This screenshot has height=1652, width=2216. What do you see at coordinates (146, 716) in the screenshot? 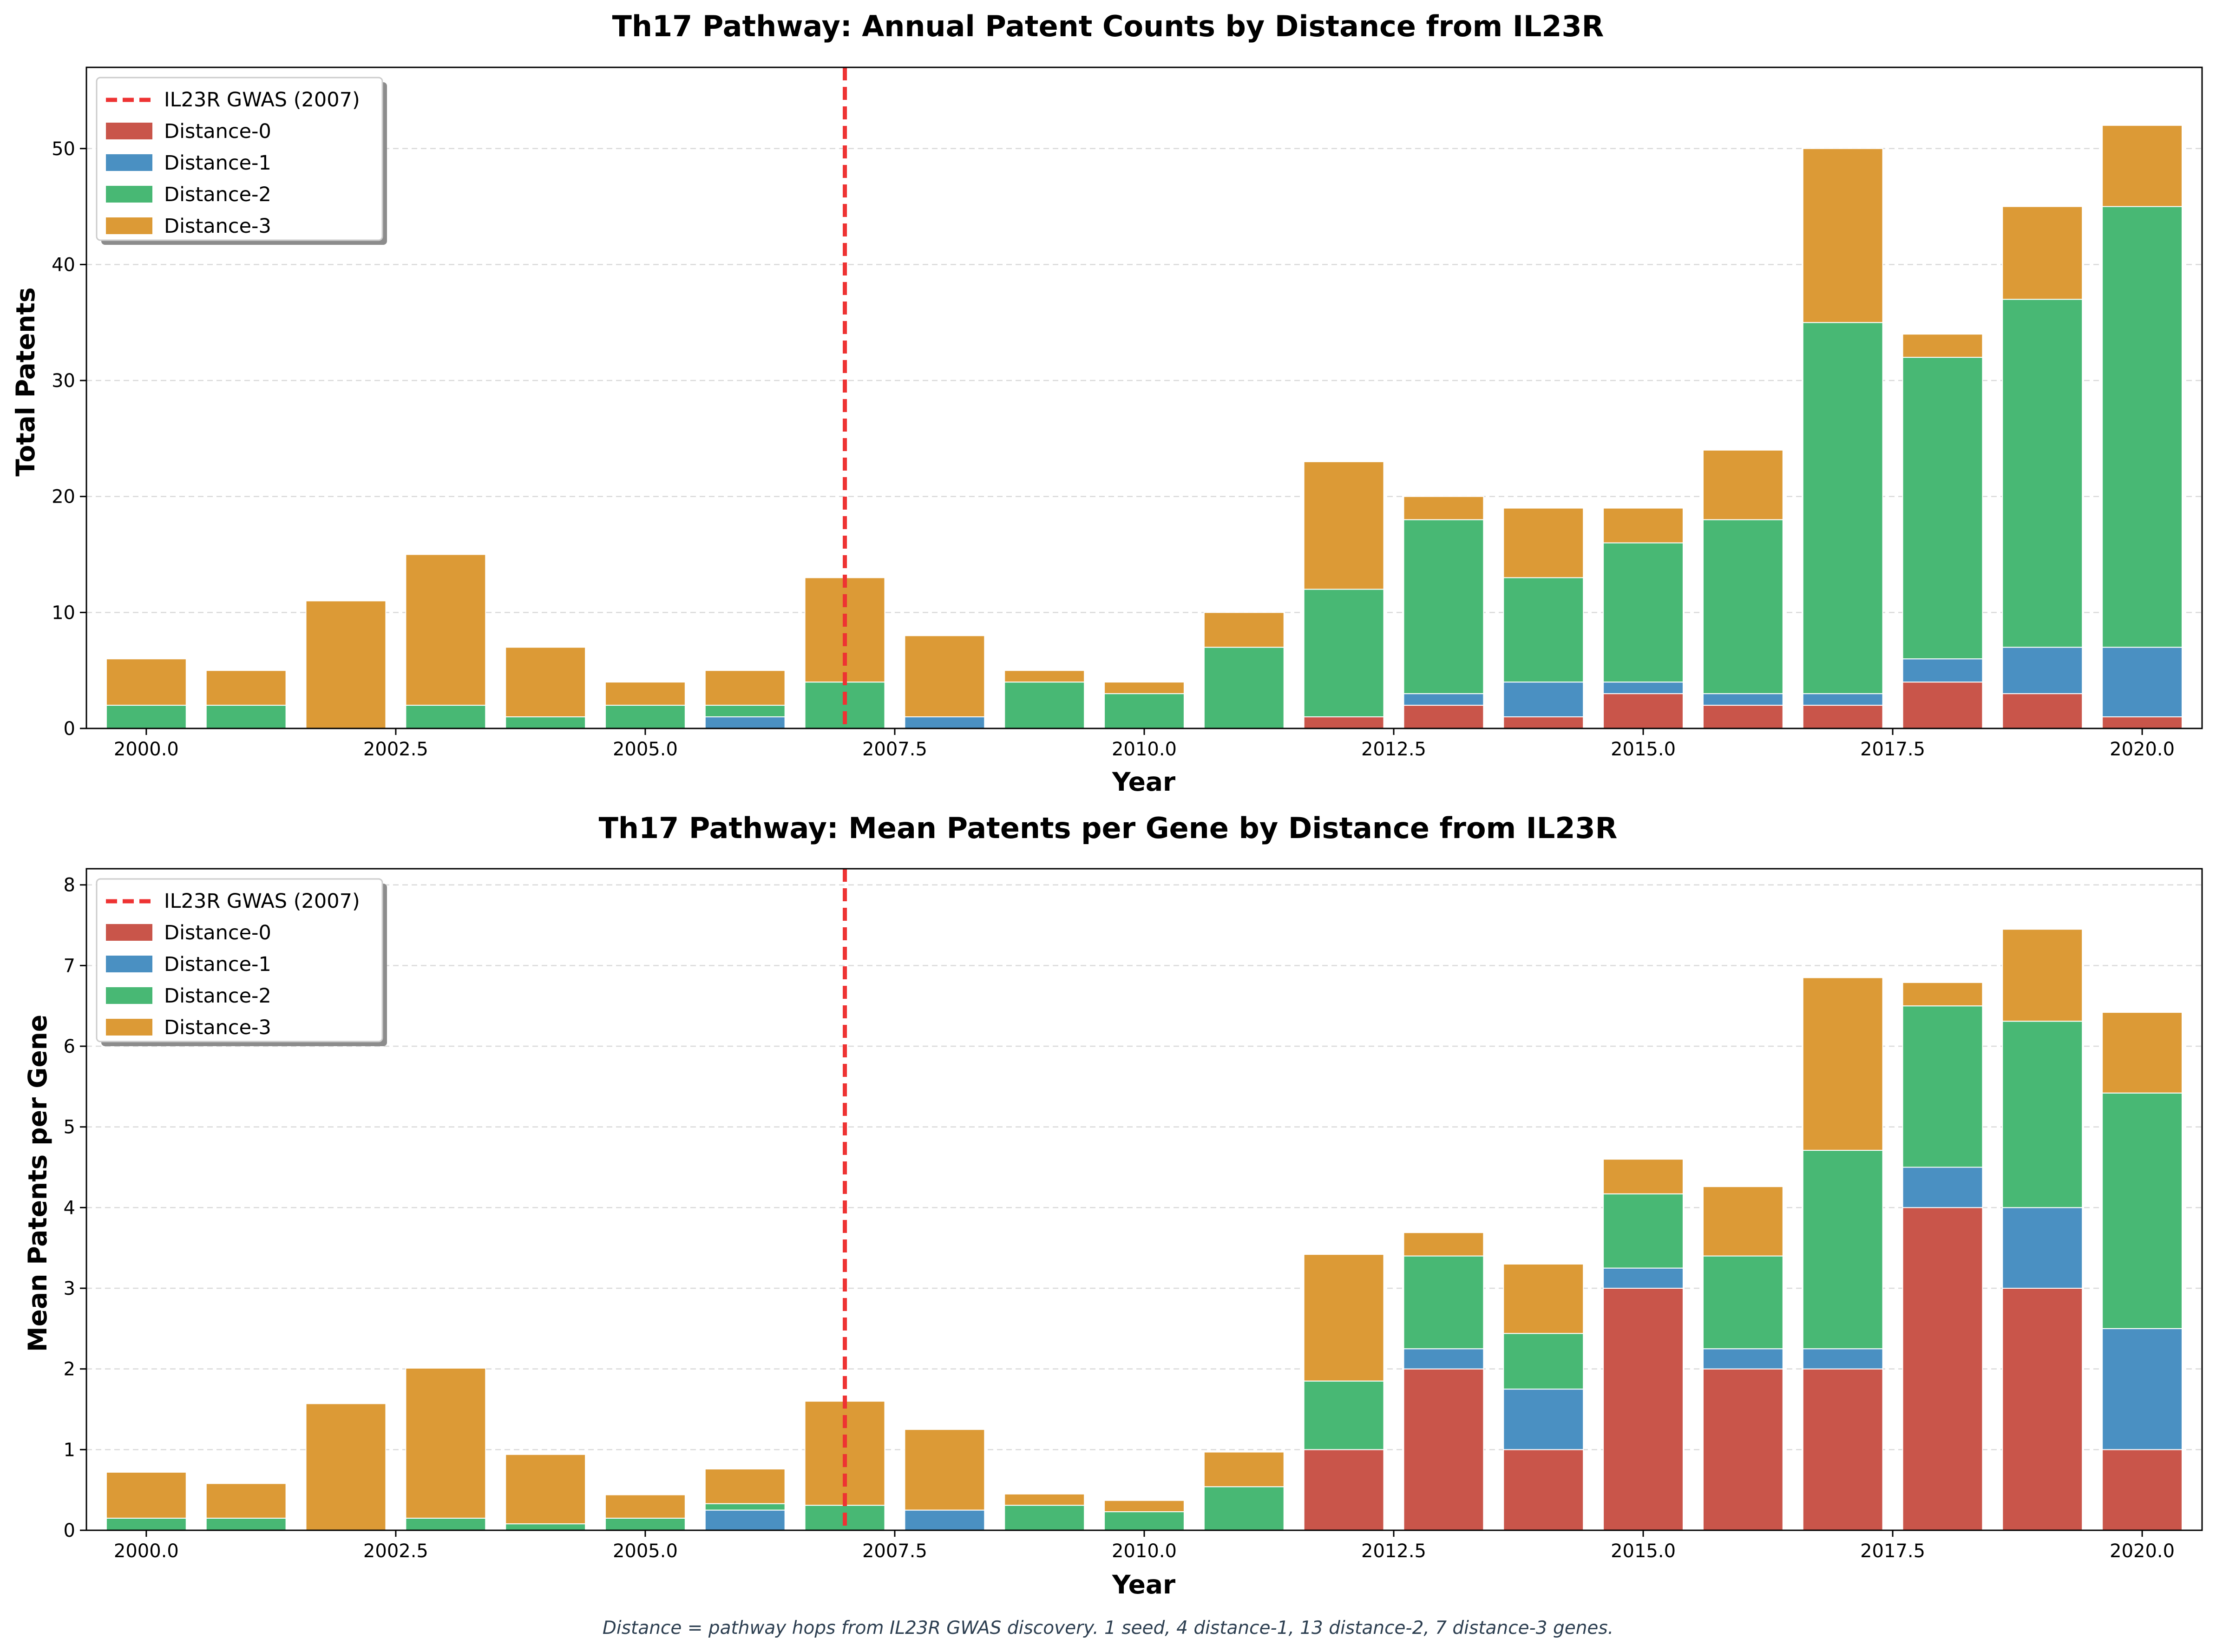
I see `bar-distance-2-2000` at bounding box center [146, 716].